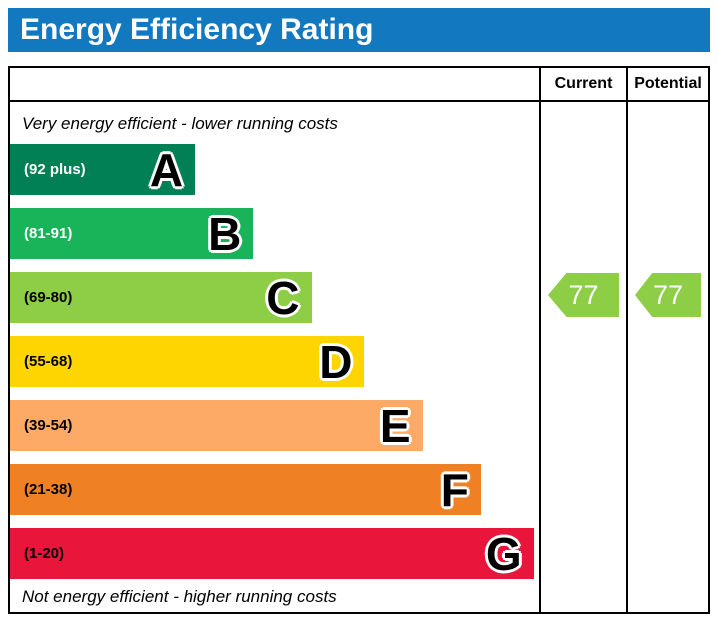 This screenshot has height=622, width=718. I want to click on potential-rating-value: 77, so click(668, 294).